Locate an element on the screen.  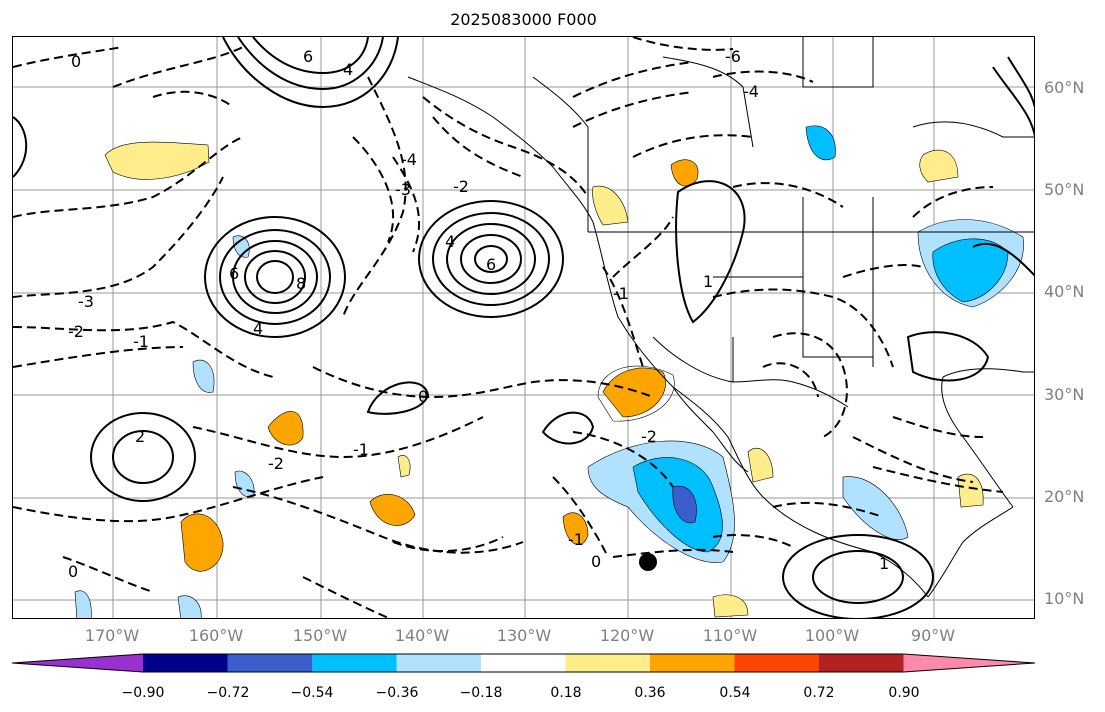
colorbar is located at coordinates (523, 663).